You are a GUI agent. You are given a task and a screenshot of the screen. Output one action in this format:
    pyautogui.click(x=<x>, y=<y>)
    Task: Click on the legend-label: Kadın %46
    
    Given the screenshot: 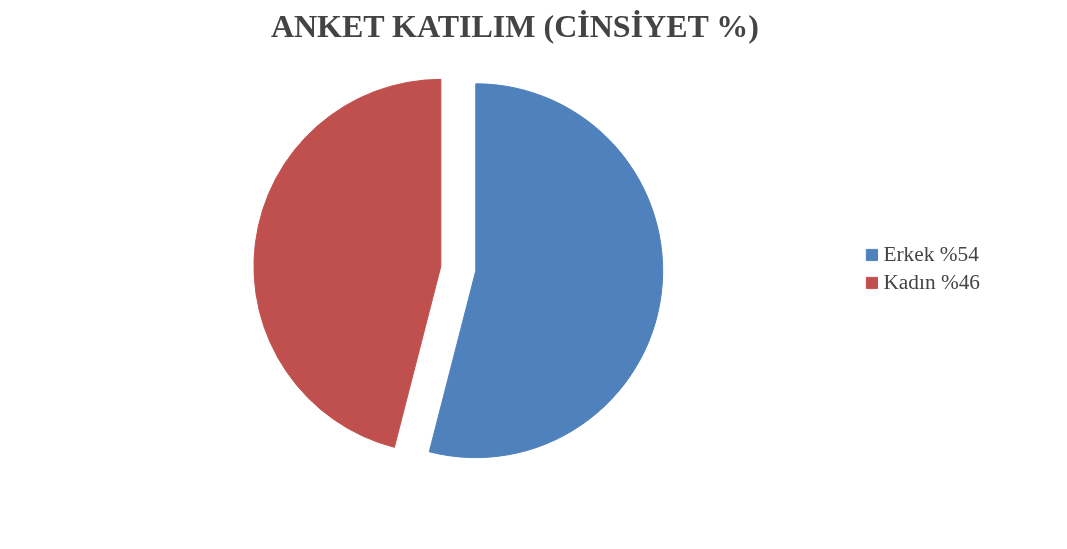 What is the action you would take?
    pyautogui.click(x=931, y=282)
    